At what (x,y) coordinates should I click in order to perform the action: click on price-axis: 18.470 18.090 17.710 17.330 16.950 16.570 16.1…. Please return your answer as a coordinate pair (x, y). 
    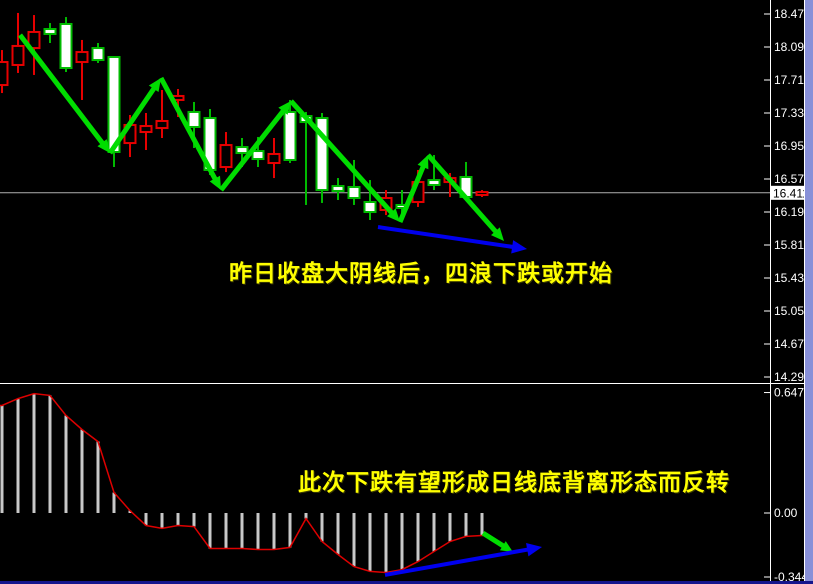
    Looking at the image, I should click on (787, 290).